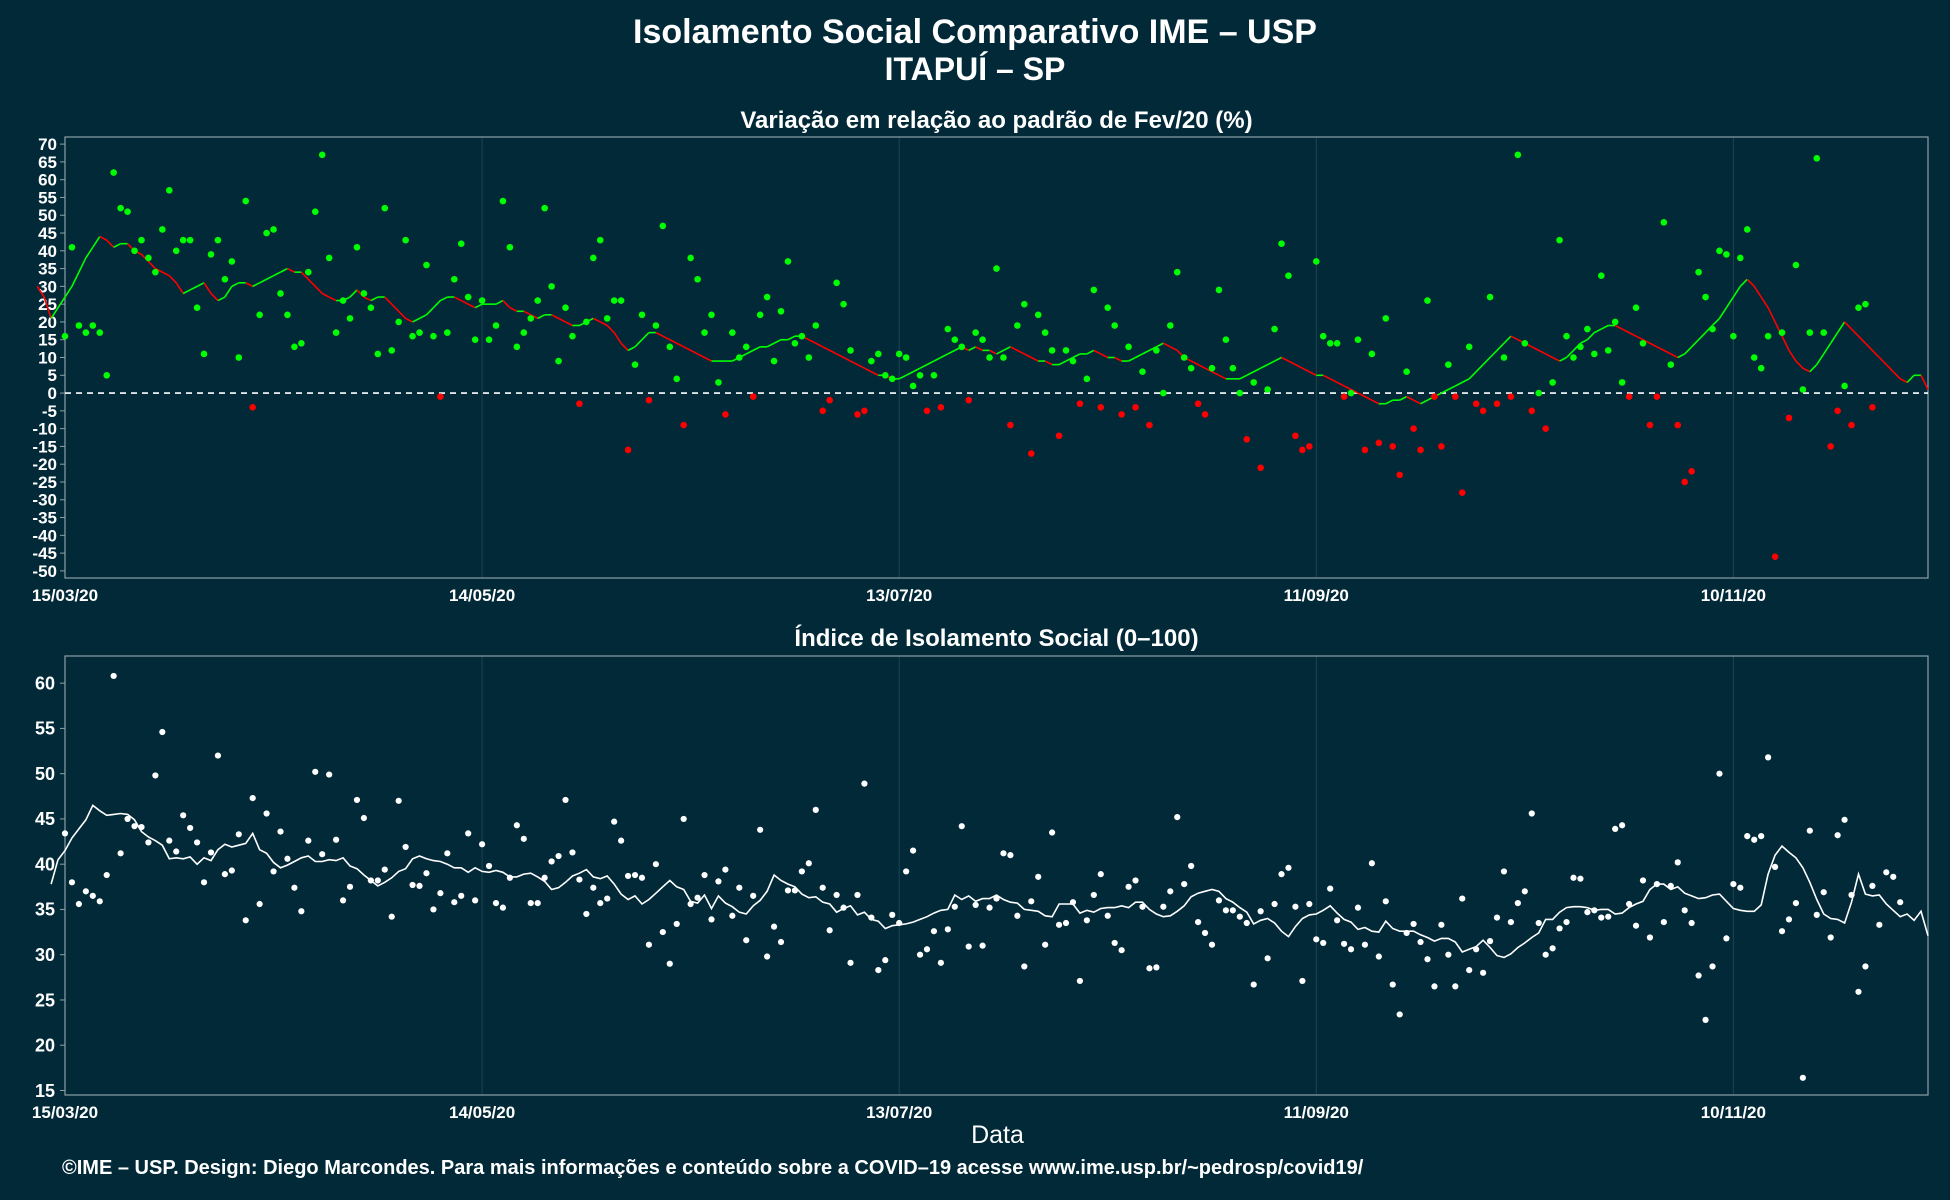 The image size is (1950, 1200). What do you see at coordinates (44, 517) in the screenshot?
I see `y-tick-label: -35` at bounding box center [44, 517].